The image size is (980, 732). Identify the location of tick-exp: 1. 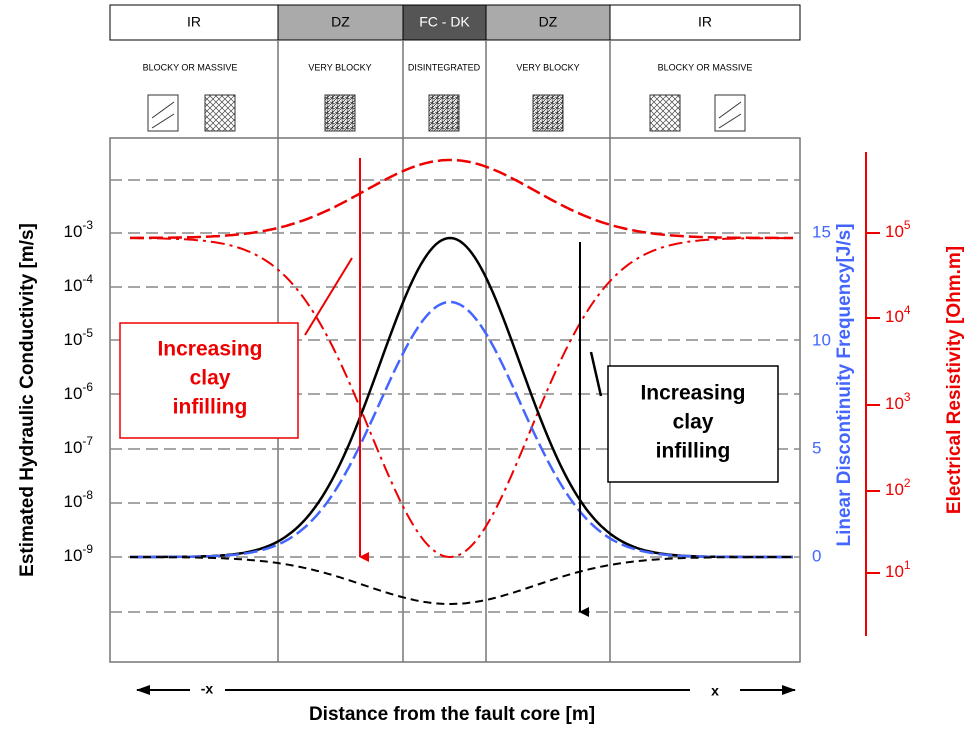
(907, 565).